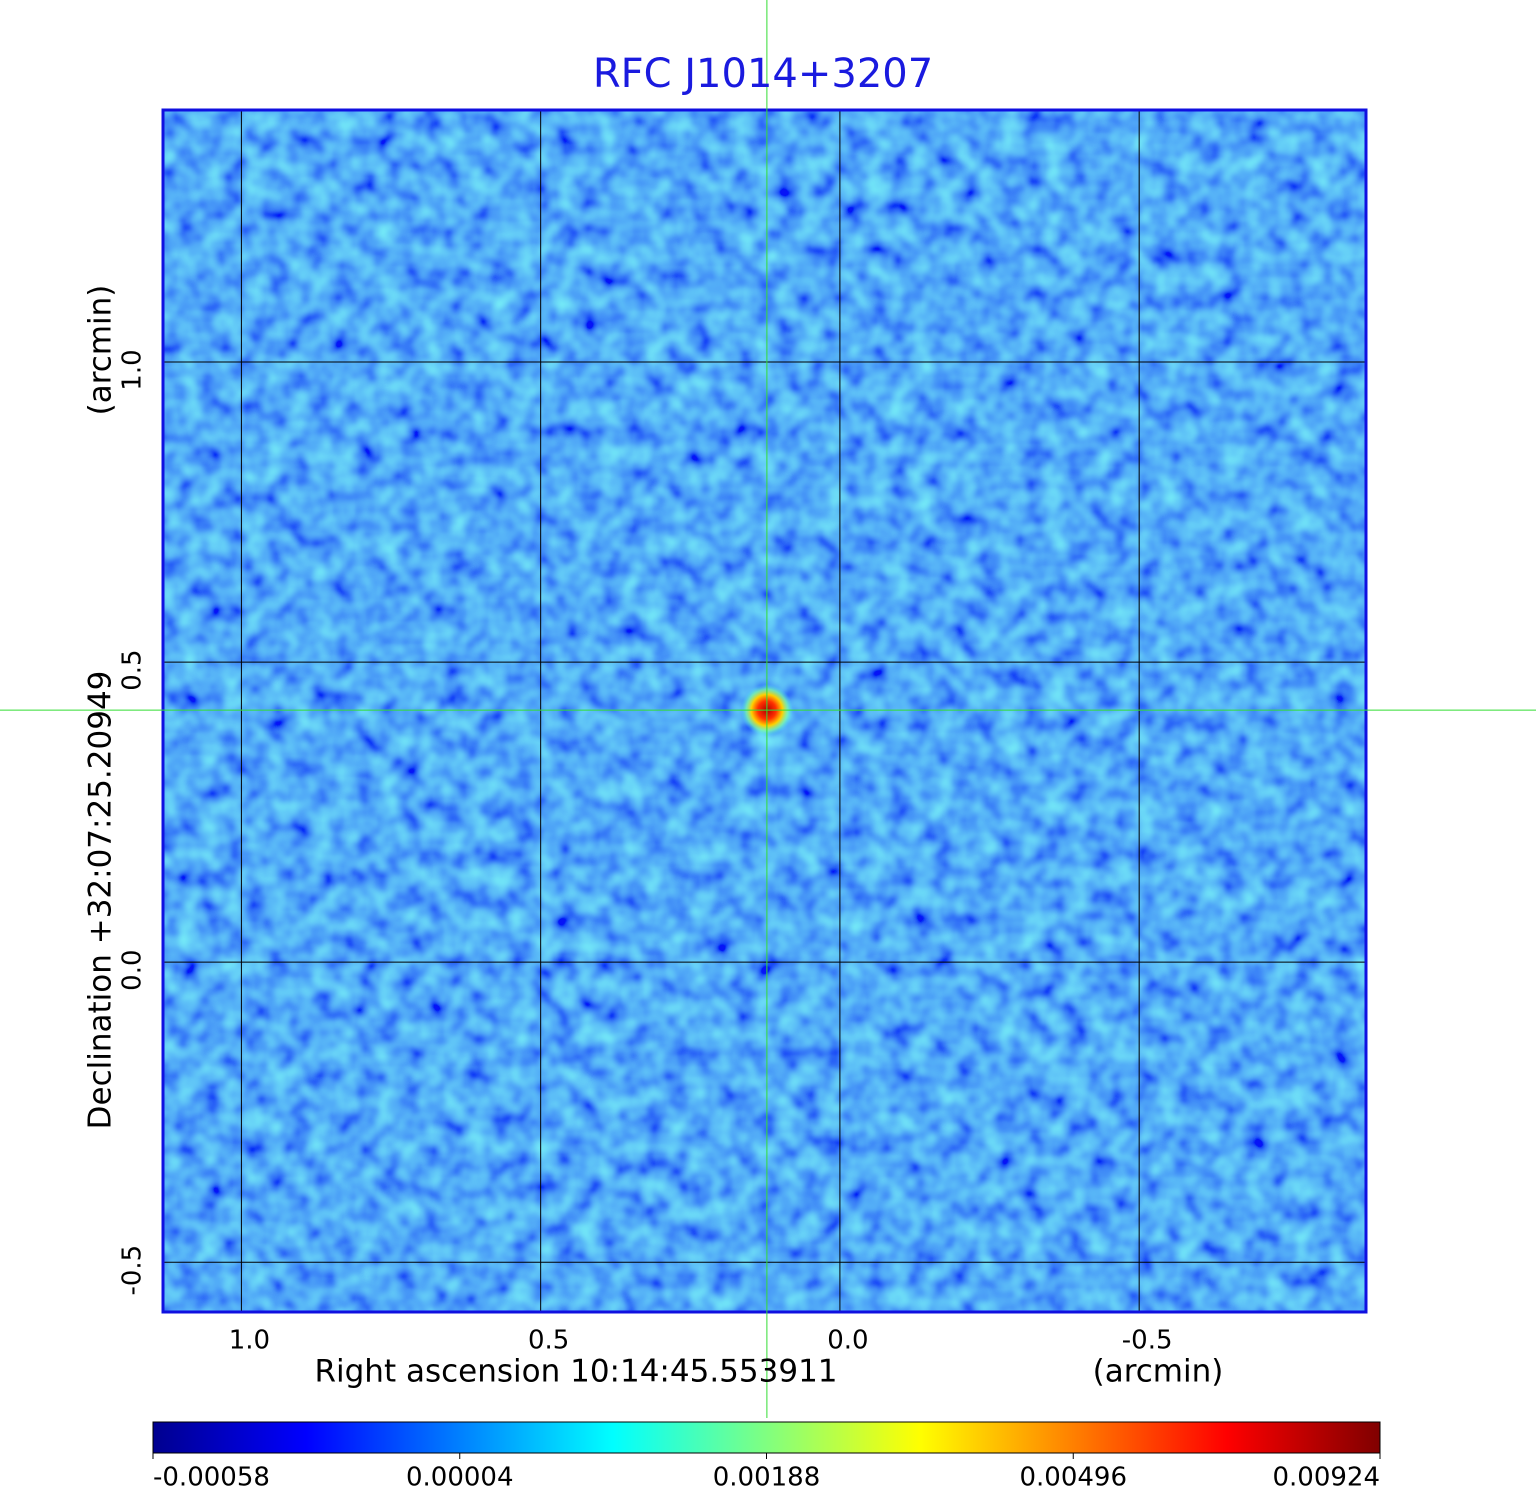 This screenshot has width=1536, height=1511. I want to click on colorbar, so click(766, 1437).